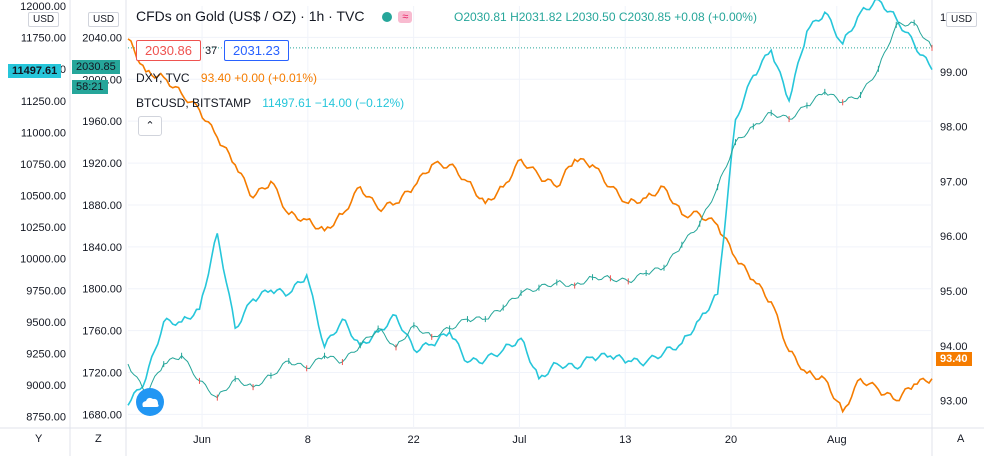 The width and height of the screenshot is (984, 456). Describe the element at coordinates (414, 440) in the screenshot. I see `time-tick-label: 22` at that location.